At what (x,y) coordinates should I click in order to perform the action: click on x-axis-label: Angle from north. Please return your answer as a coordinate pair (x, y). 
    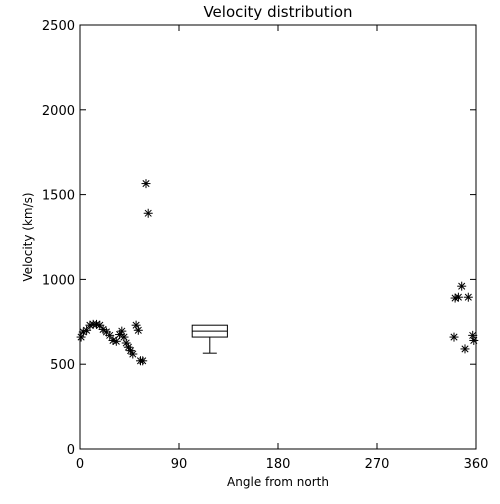
    Looking at the image, I should click on (278, 482).